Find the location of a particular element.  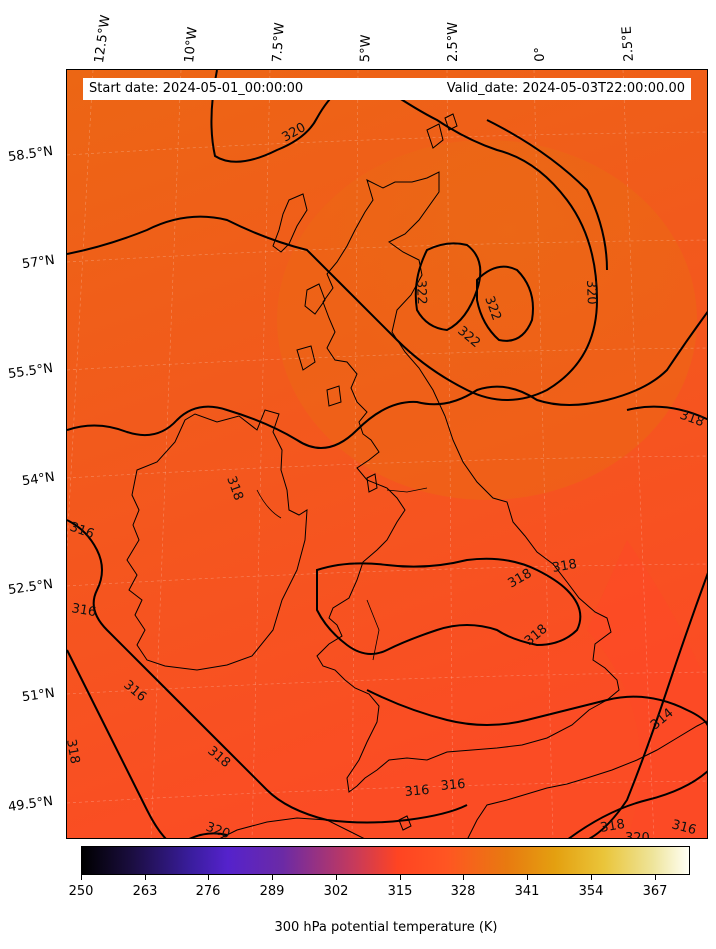

contour-label-318-east: 318 is located at coordinates (564, 566).